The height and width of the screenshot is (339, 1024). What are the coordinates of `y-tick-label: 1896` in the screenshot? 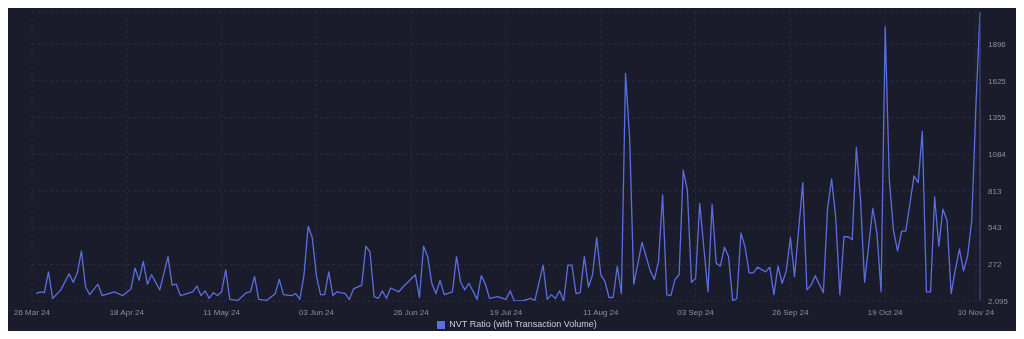 It's located at (997, 44).